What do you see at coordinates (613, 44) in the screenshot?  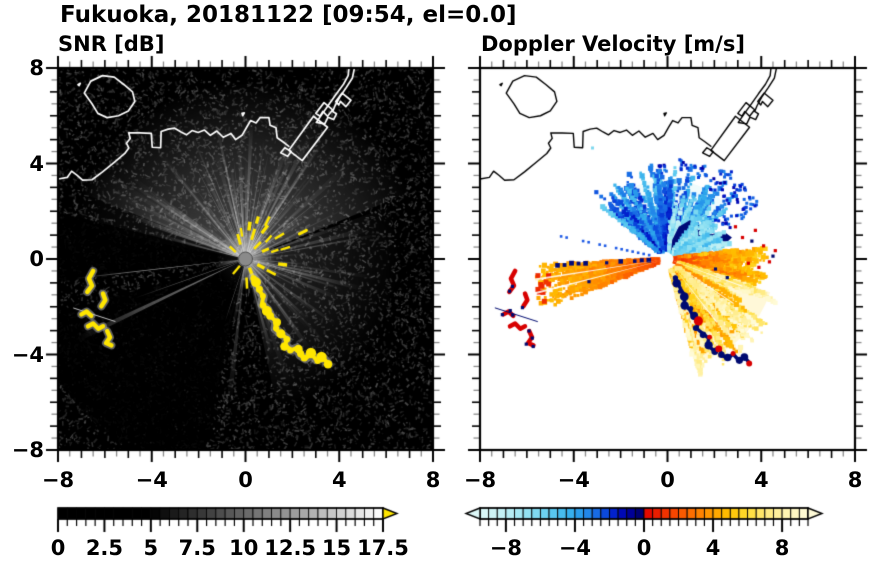 I see `velocity-panel-title: Doppler Velocity [m/s]` at bounding box center [613, 44].